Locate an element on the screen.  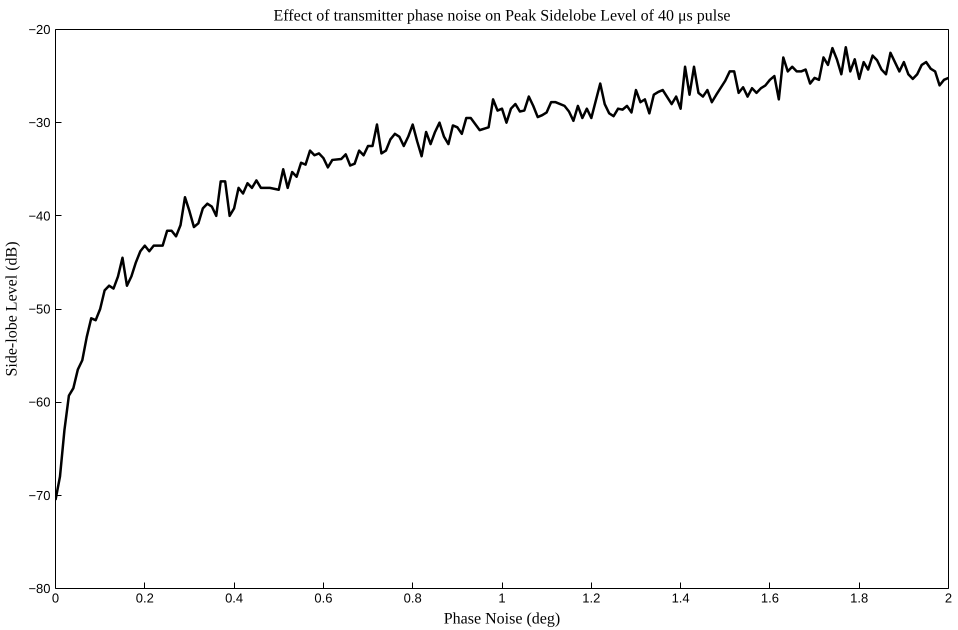
x-tick-label: 1.4 is located at coordinates (681, 598).